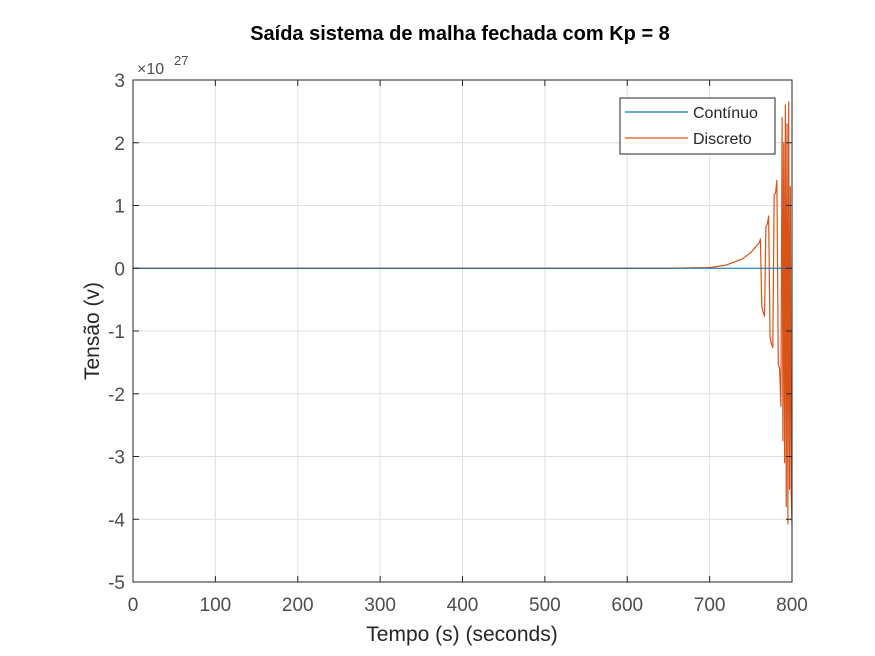 The width and height of the screenshot is (875, 656). I want to click on x-tick-label: 400, so click(463, 605).